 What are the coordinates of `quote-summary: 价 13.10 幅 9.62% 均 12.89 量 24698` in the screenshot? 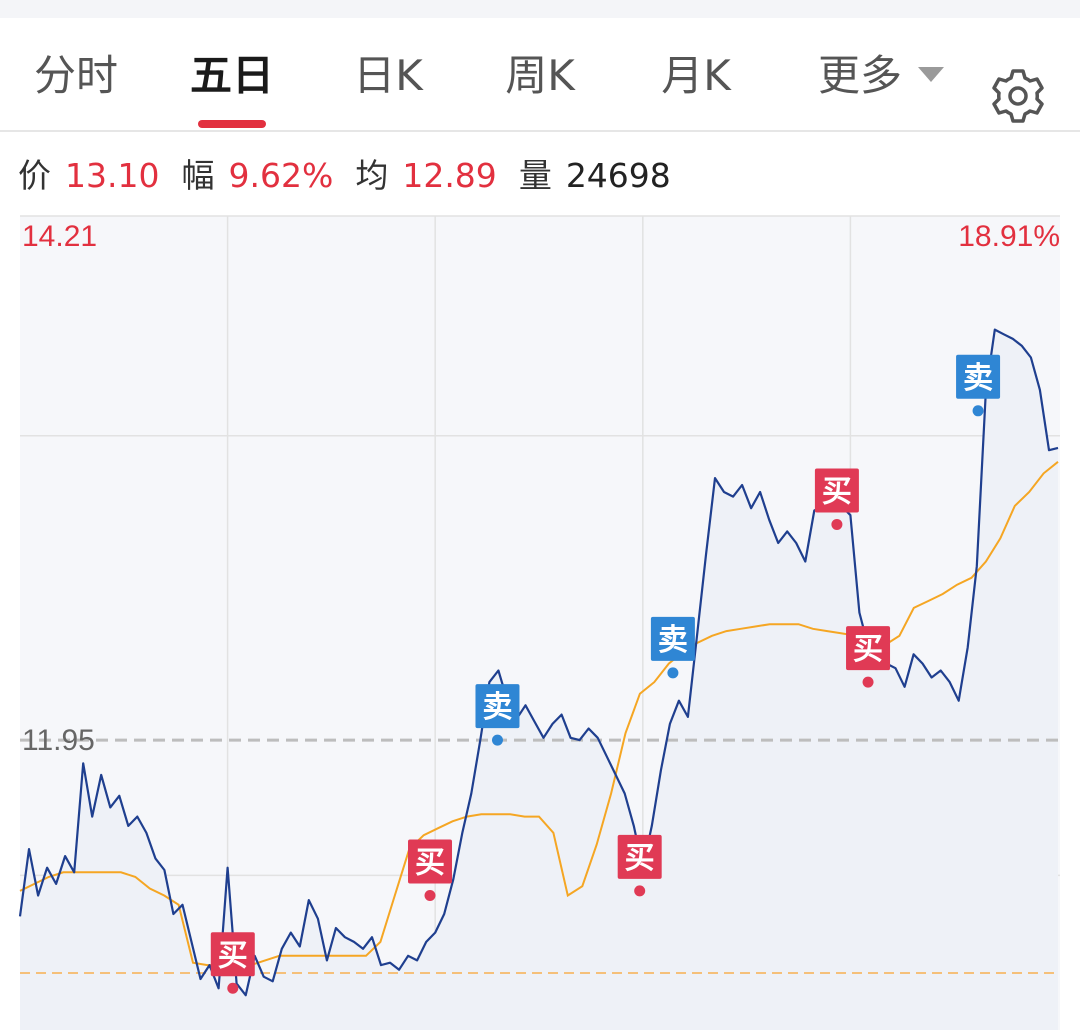 It's located at (344, 176).